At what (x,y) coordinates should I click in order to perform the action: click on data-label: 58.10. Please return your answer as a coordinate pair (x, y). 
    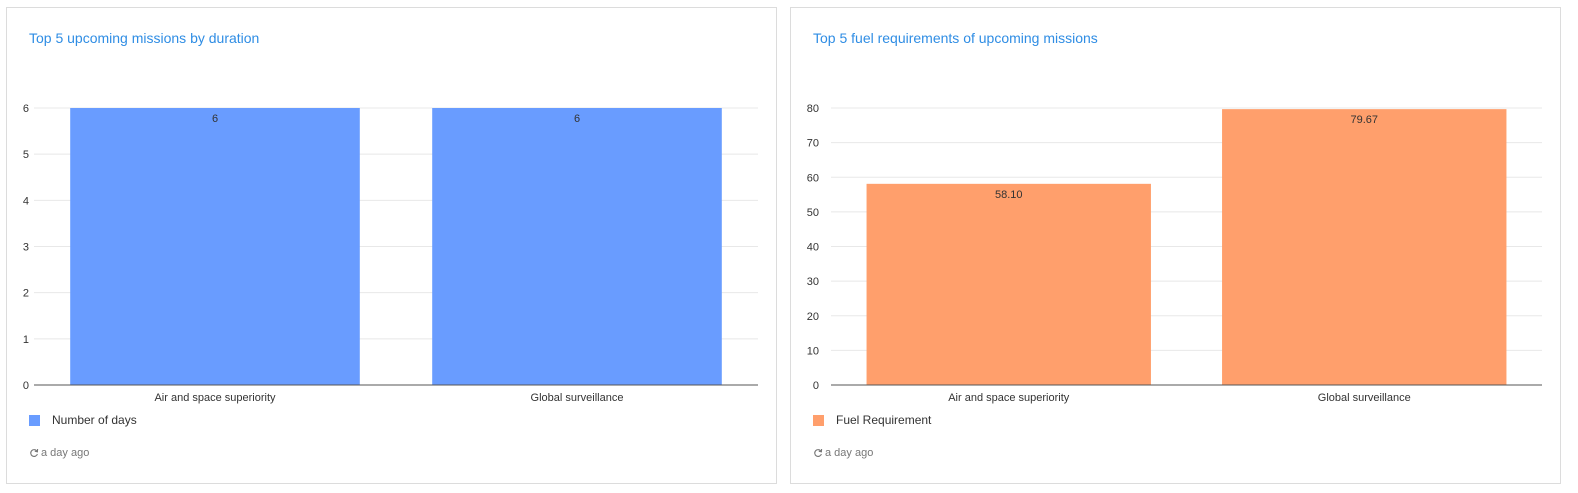
    Looking at the image, I should click on (1009, 195).